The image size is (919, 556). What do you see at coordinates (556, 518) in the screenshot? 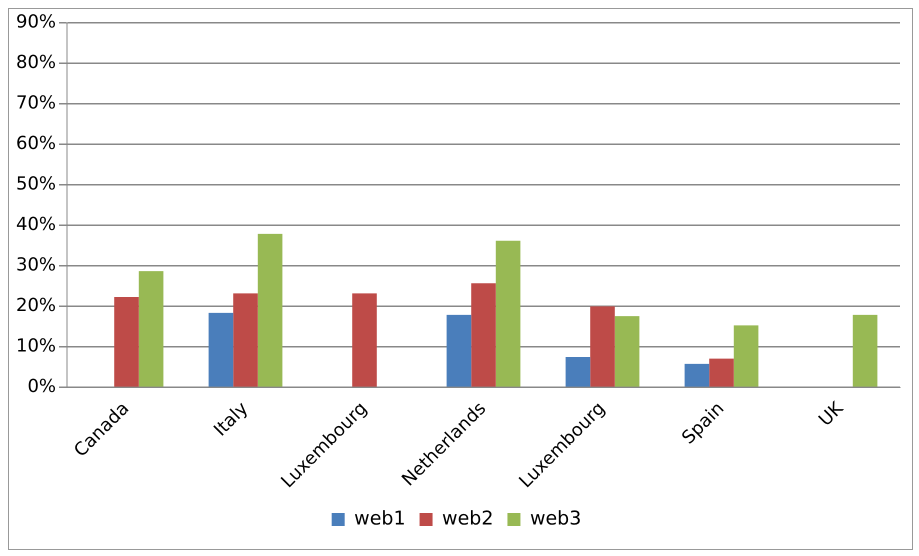
I see `legend-label: web3` at bounding box center [556, 518].